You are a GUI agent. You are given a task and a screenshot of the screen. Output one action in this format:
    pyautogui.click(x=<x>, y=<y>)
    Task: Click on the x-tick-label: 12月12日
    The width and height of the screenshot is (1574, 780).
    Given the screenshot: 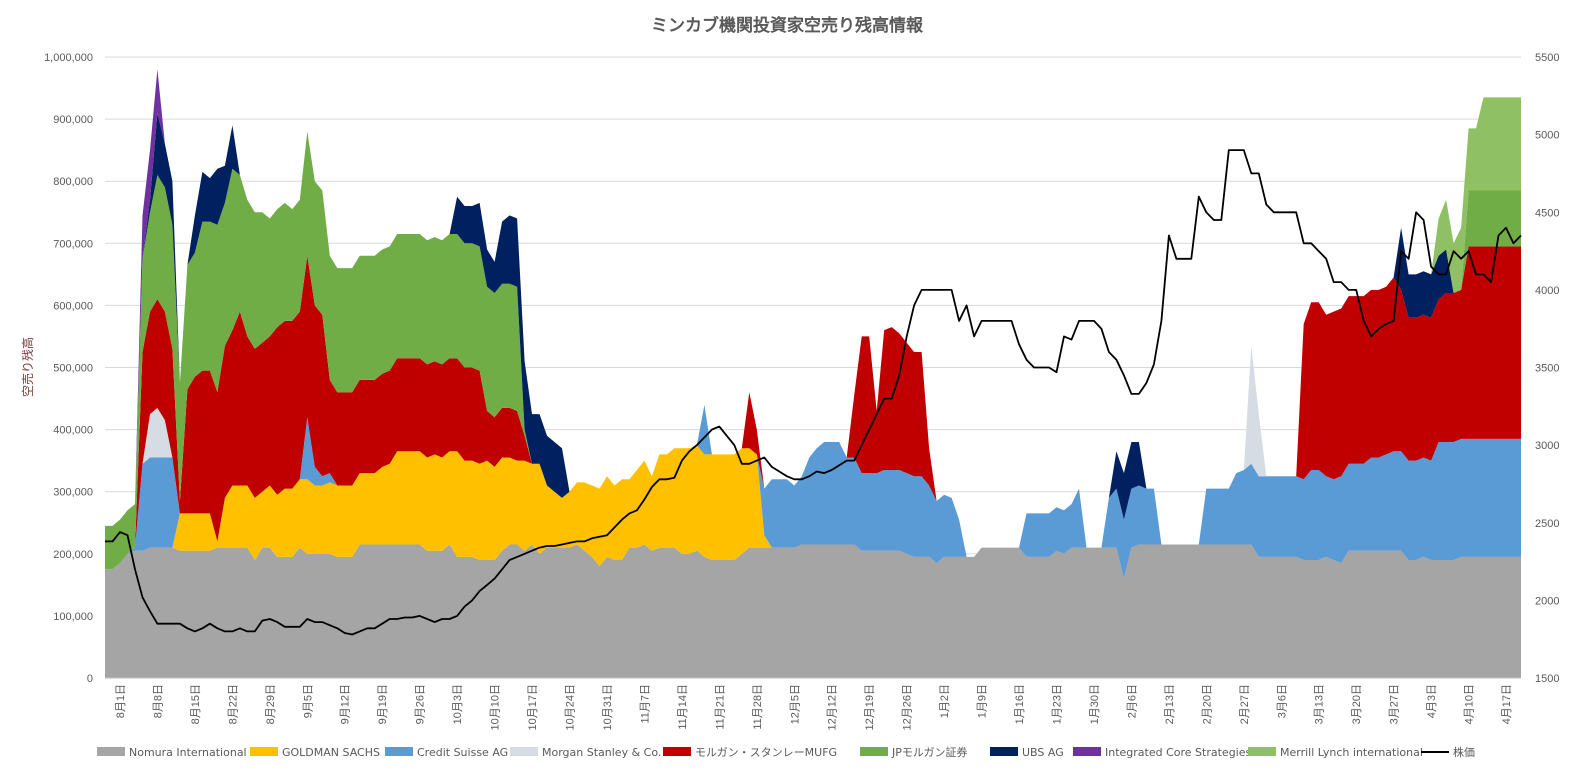 What is the action you would take?
    pyautogui.click(x=833, y=707)
    